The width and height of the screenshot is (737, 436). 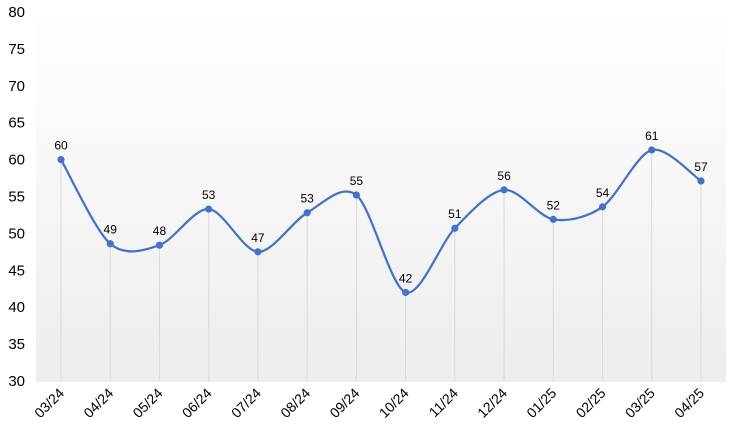 I want to click on y-axis: 30 35 40 45 50 55 60 65 70 75 80, so click(x=16, y=197).